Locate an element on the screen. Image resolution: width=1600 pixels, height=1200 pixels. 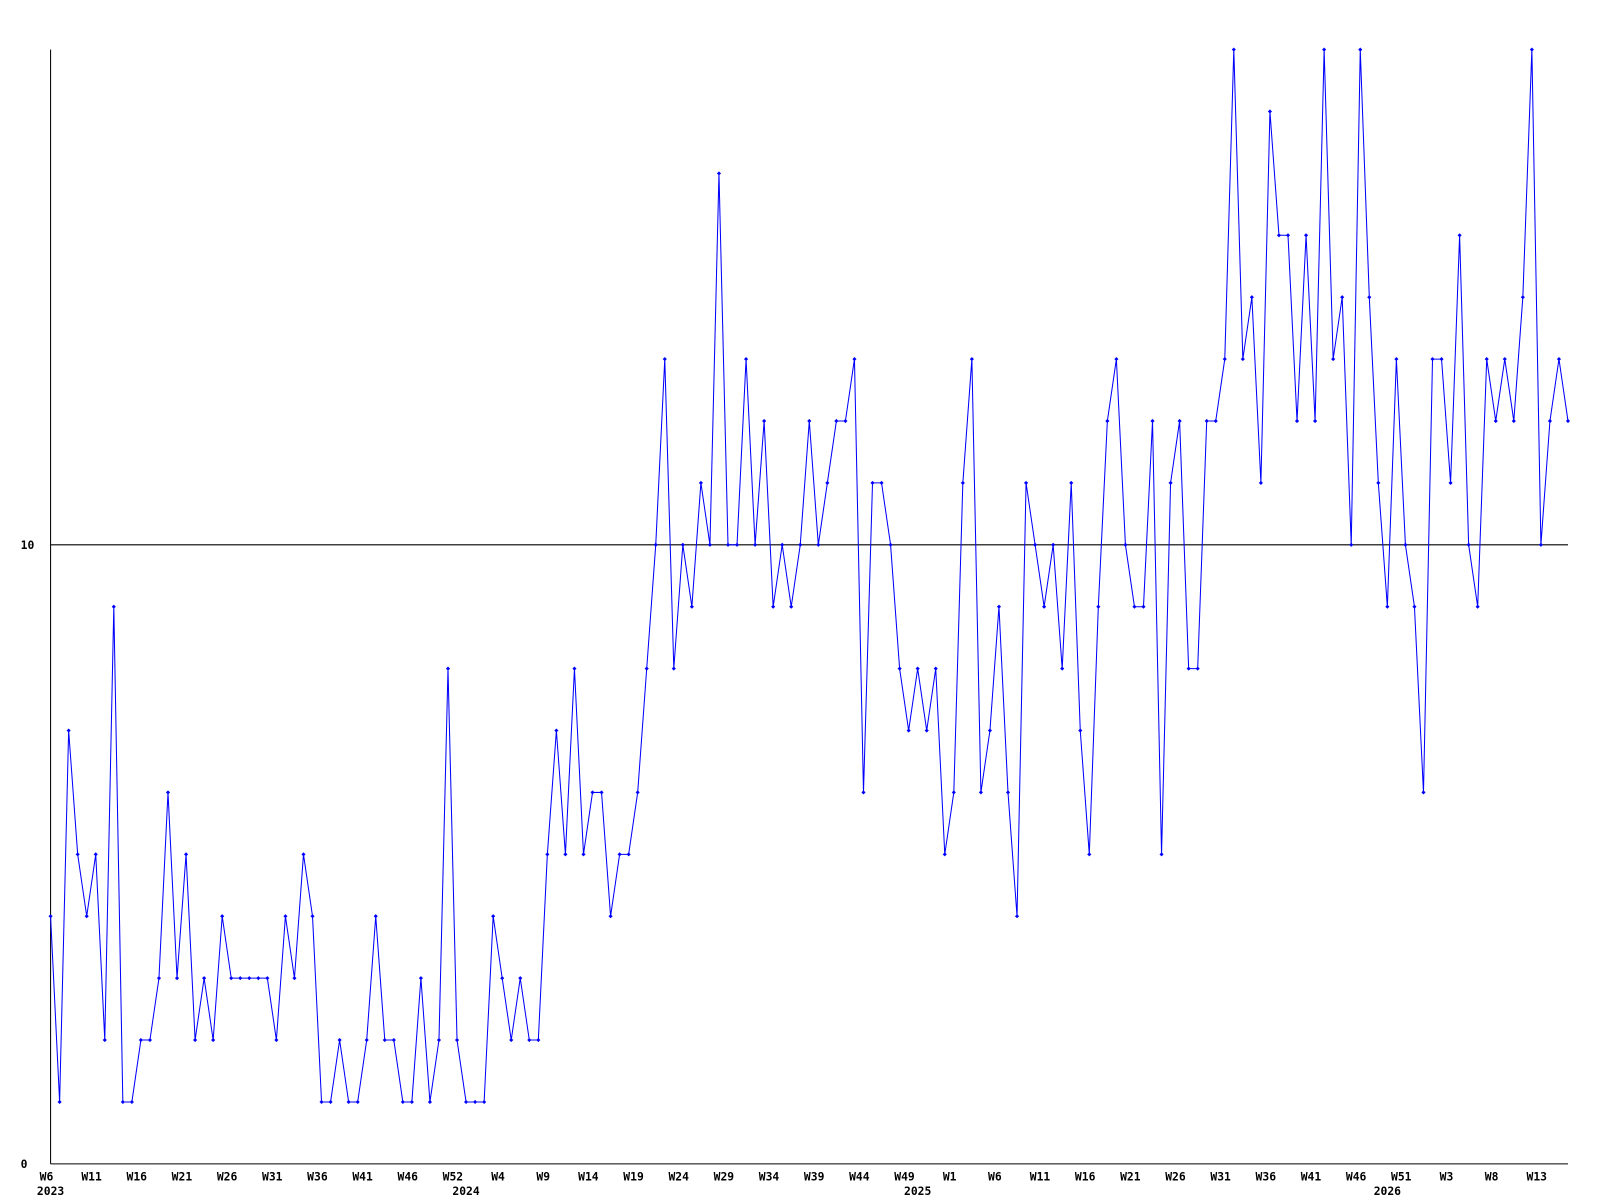
x-tick-label: W26 is located at coordinates (1175, 1176).